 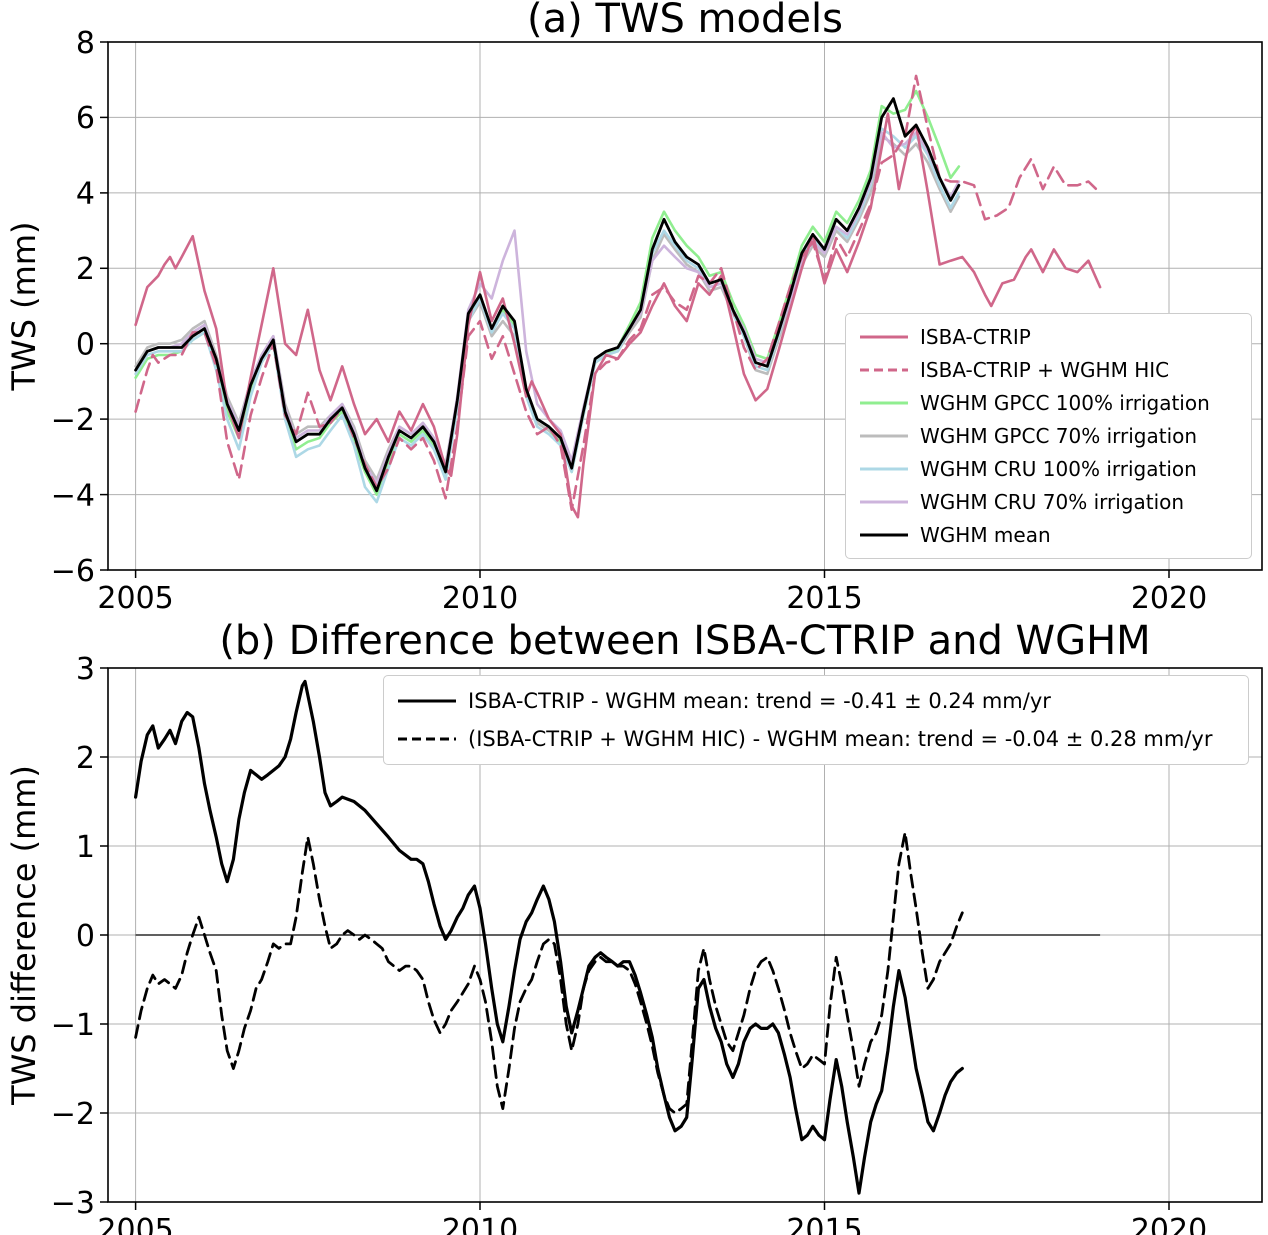 I want to click on legend-item: WGHM CRU 70% irrigation, so click(x=1048, y=502).